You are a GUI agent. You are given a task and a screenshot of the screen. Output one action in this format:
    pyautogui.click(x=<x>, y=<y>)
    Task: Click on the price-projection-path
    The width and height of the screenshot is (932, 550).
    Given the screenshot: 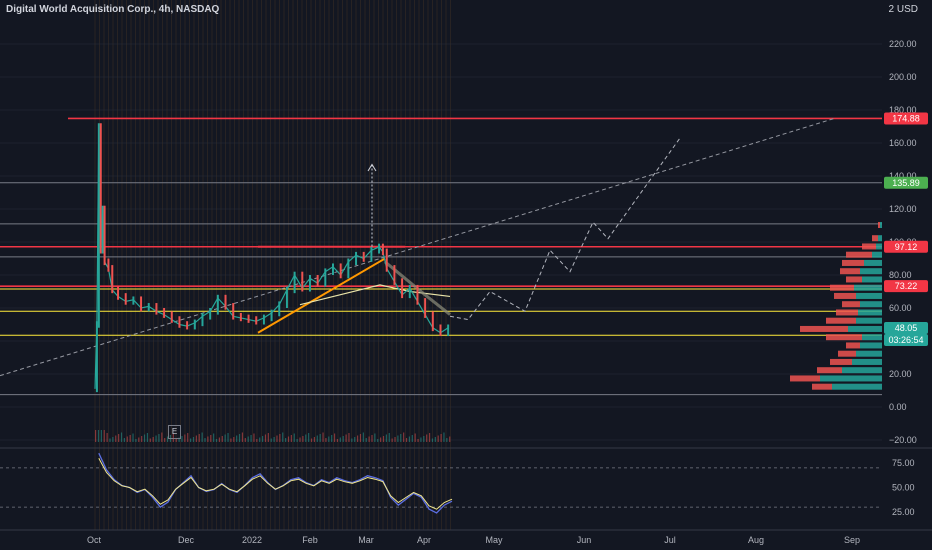 What is the action you would take?
    pyautogui.click(x=565, y=229)
    